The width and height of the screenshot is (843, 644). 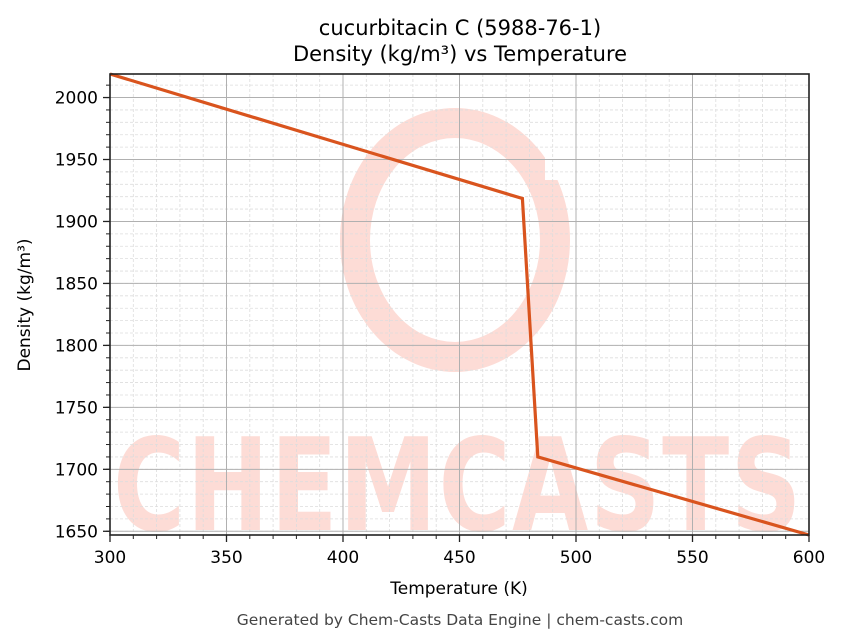 I want to click on chart-subtitle: Density (kg/m³) vs Temperature, so click(x=460, y=54).